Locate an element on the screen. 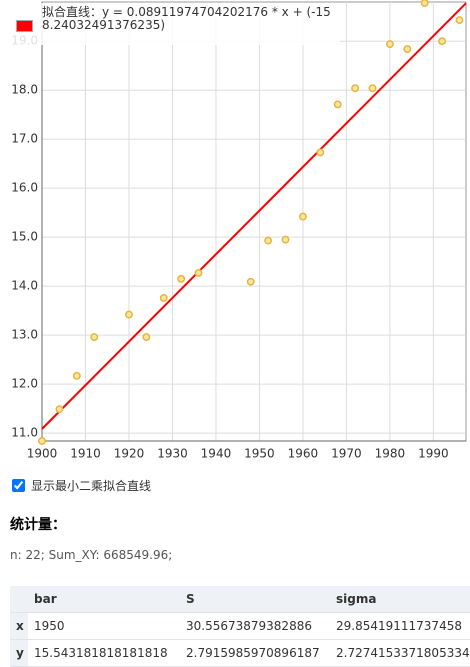 The image size is (470, 667). legend-swatch is located at coordinates (24, 26).